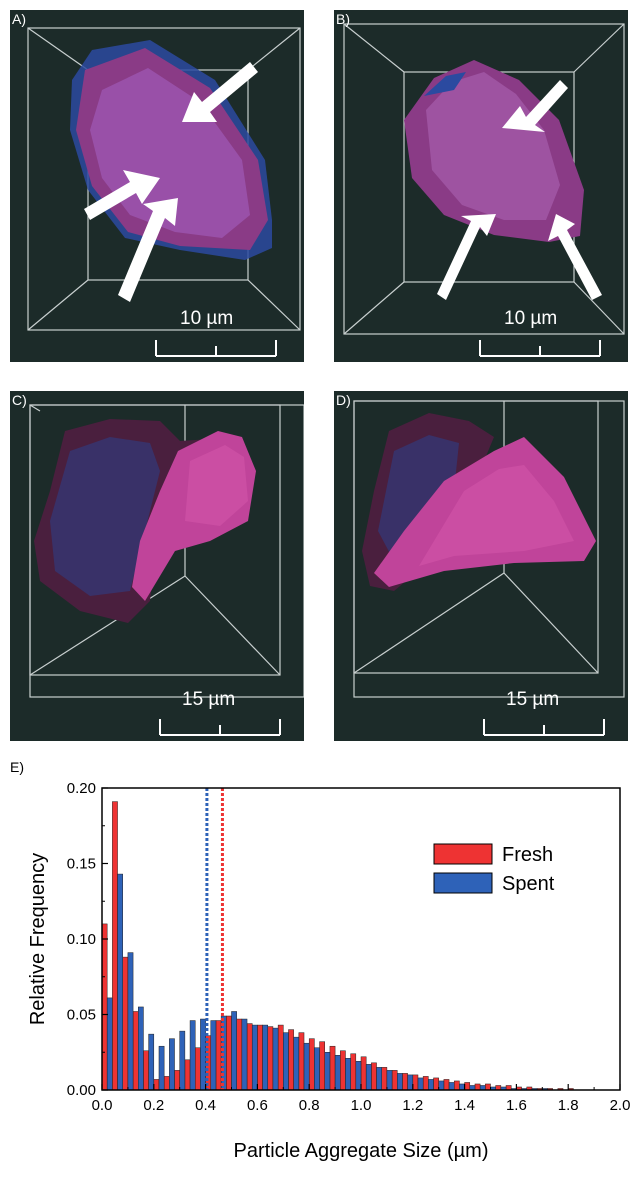  I want to click on y-axis-ticks: 0.00 0.05 0.10 0.15 0.20, so click(87, 939).